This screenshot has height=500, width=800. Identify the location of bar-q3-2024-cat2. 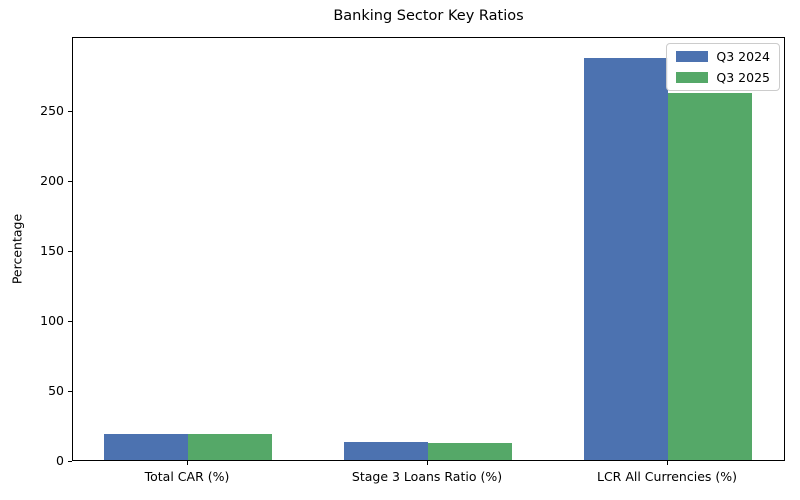
(626, 259).